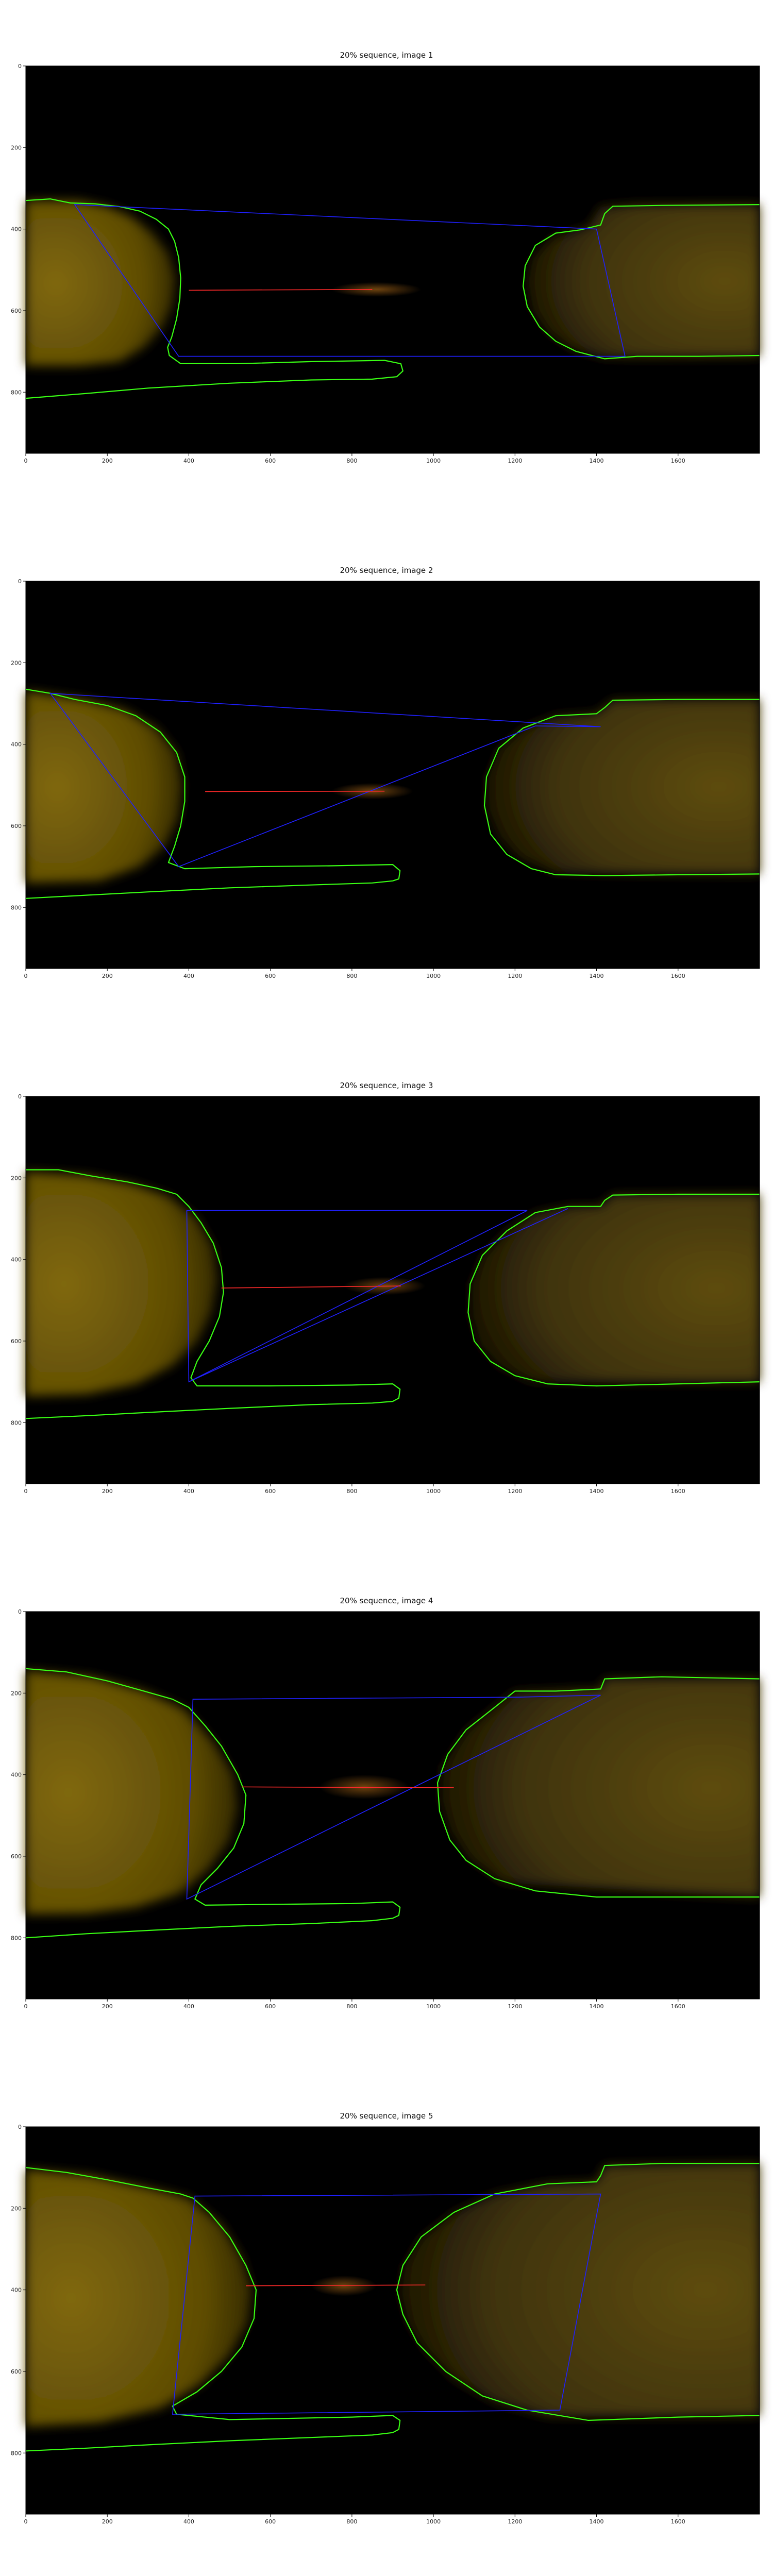 Image resolution: width=773 pixels, height=2576 pixels. What do you see at coordinates (386, 55) in the screenshot?
I see `panel-title: 20% sequence, image 1` at bounding box center [386, 55].